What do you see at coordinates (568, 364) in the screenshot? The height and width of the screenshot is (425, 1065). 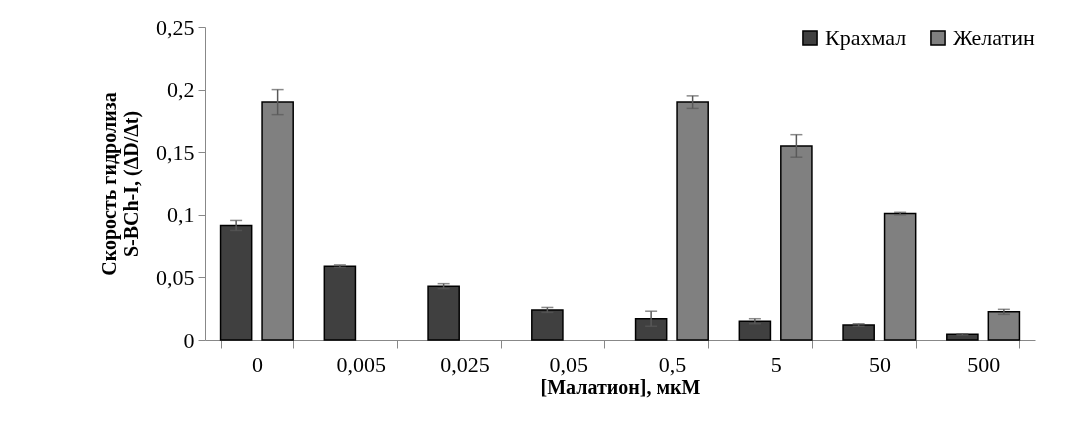 I see `x-tick-label: 0,05` at bounding box center [568, 364].